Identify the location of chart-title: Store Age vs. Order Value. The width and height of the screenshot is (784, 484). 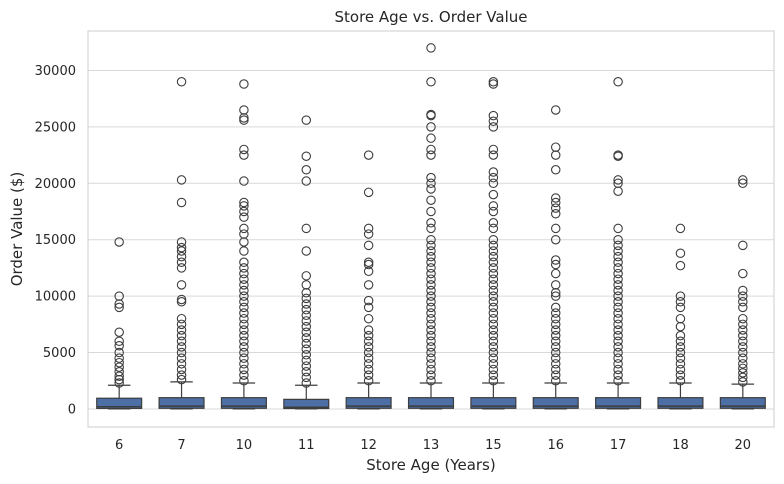
(430, 17).